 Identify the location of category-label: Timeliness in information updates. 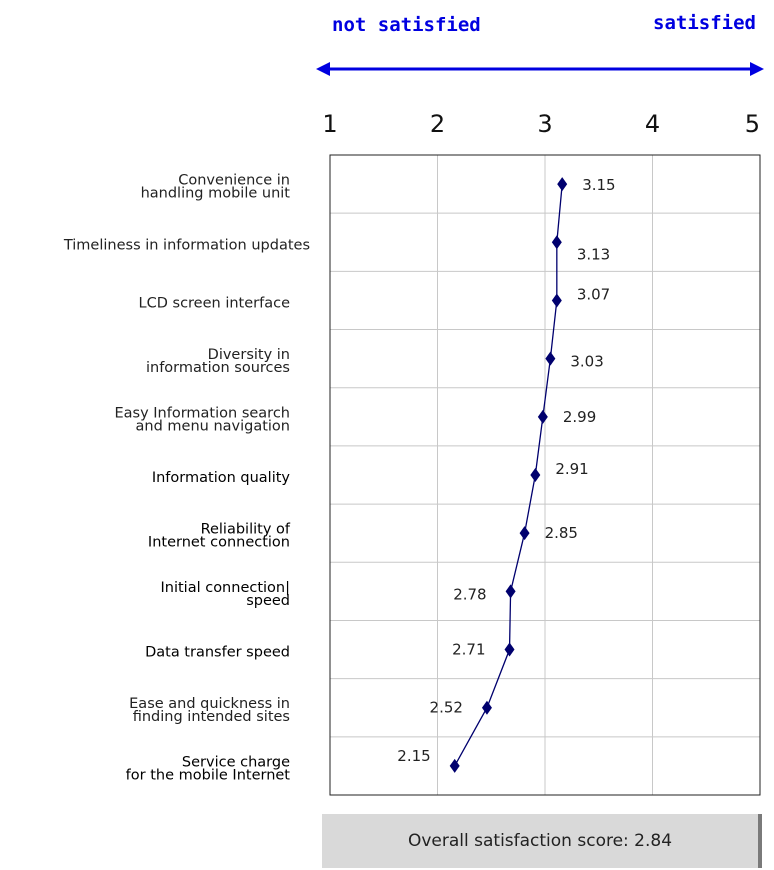
(186, 245).